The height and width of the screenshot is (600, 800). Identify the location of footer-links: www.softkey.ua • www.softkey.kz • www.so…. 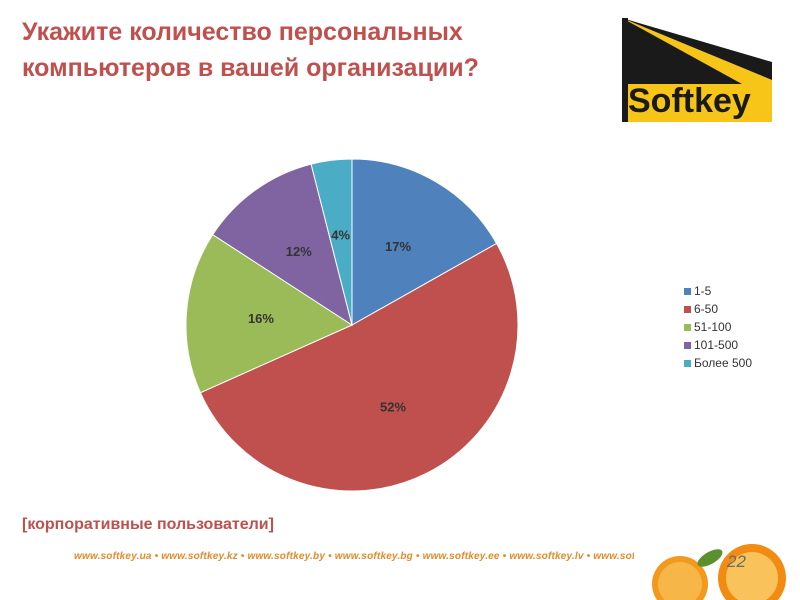
(354, 556).